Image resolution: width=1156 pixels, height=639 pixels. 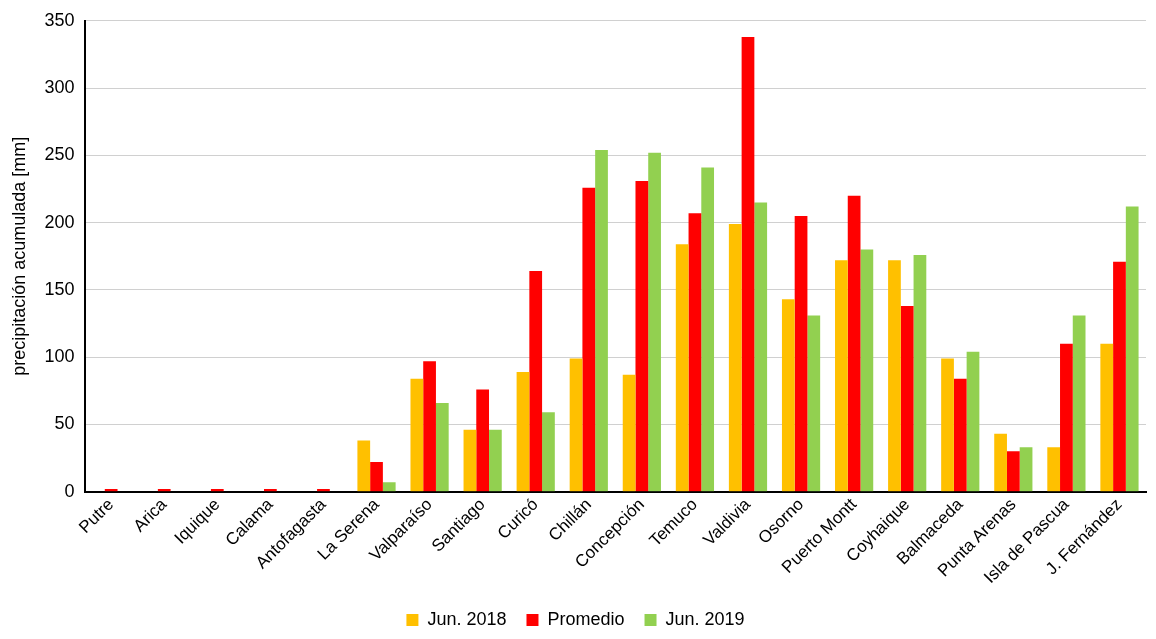 I want to click on y-tick-label: 100, so click(x=59, y=356).